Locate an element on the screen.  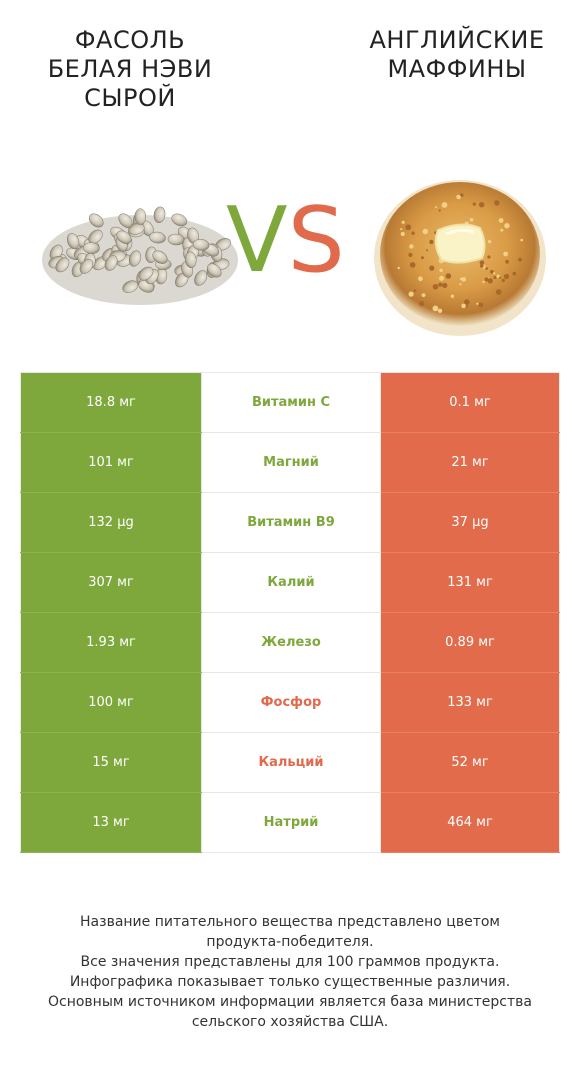
left-value: 307 мг is located at coordinates (111, 582).